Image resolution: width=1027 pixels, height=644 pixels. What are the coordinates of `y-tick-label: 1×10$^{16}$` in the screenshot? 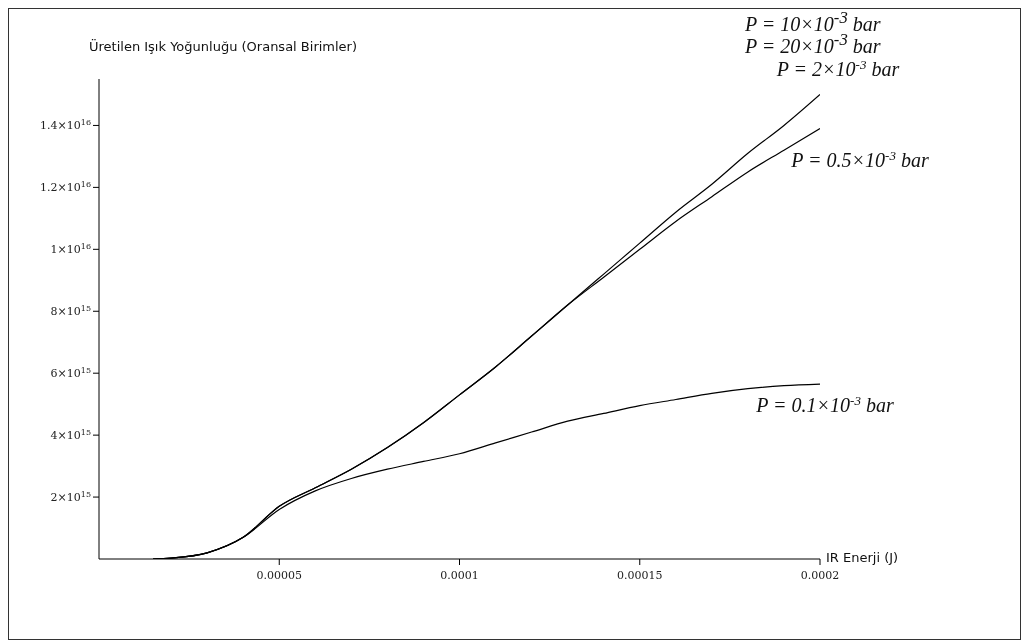 It's located at (70, 249).